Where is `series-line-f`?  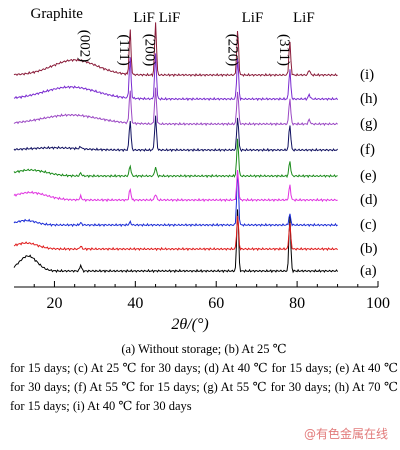
series-line-f is located at coordinates (175, 134).